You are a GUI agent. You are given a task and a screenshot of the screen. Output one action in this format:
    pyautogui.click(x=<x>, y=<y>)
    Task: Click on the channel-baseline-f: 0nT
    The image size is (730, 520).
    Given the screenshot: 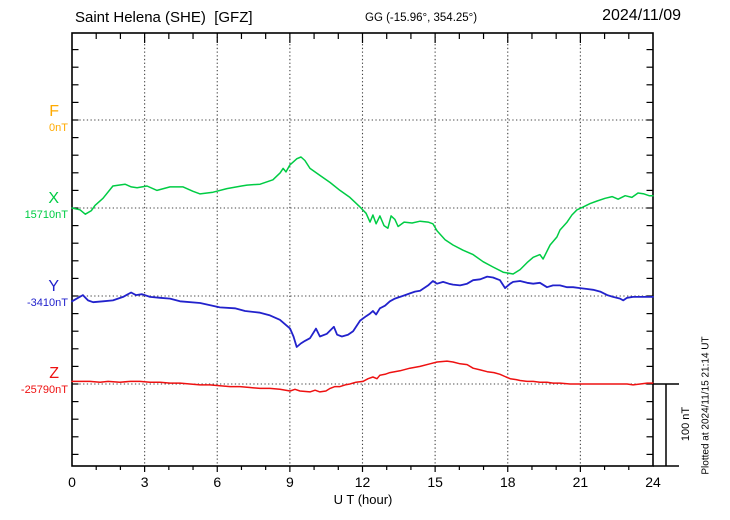 What is the action you would take?
    pyautogui.click(x=58, y=128)
    